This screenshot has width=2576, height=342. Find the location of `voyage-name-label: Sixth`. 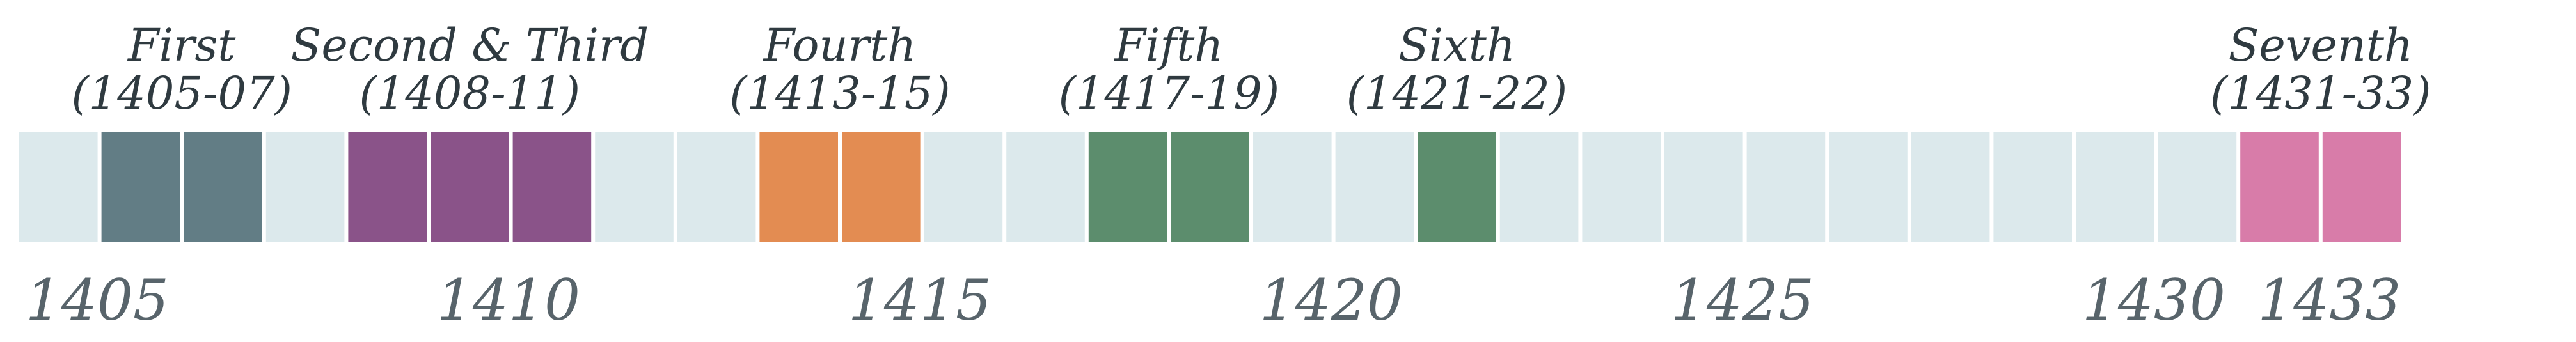

voyage-name-label: Sixth is located at coordinates (1456, 45).